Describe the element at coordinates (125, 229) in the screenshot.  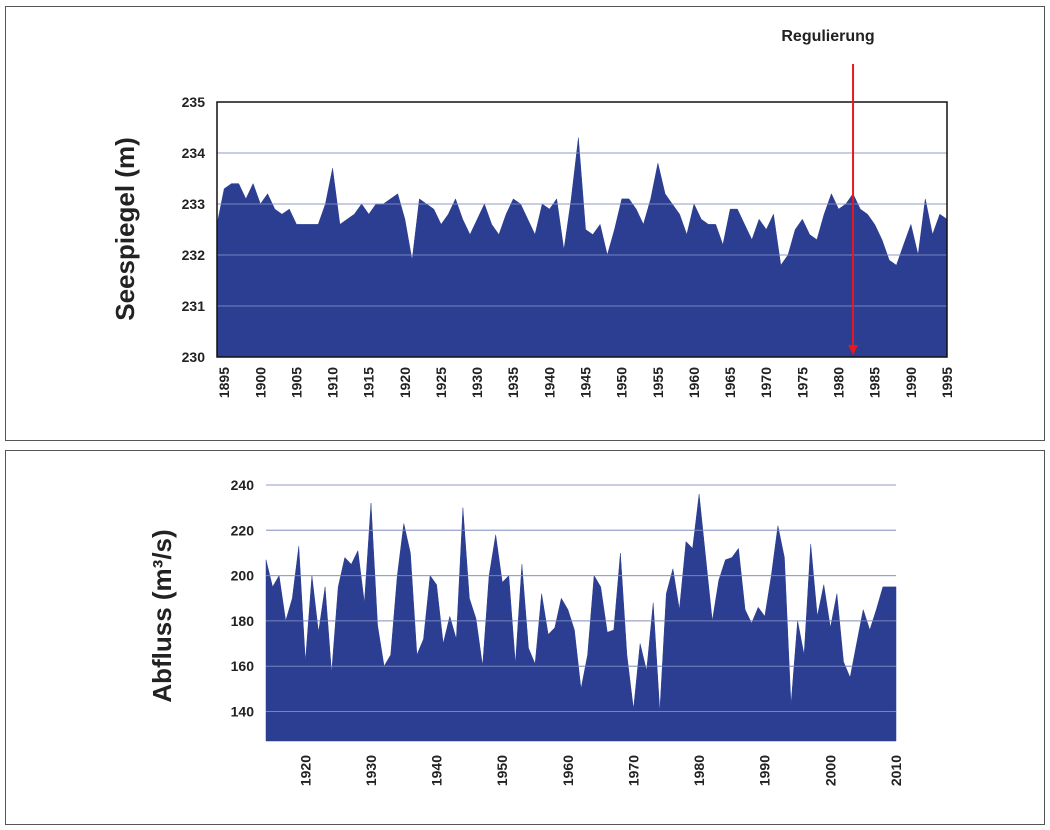
I see `y-axis-label: Seespiegel (m)` at that location.